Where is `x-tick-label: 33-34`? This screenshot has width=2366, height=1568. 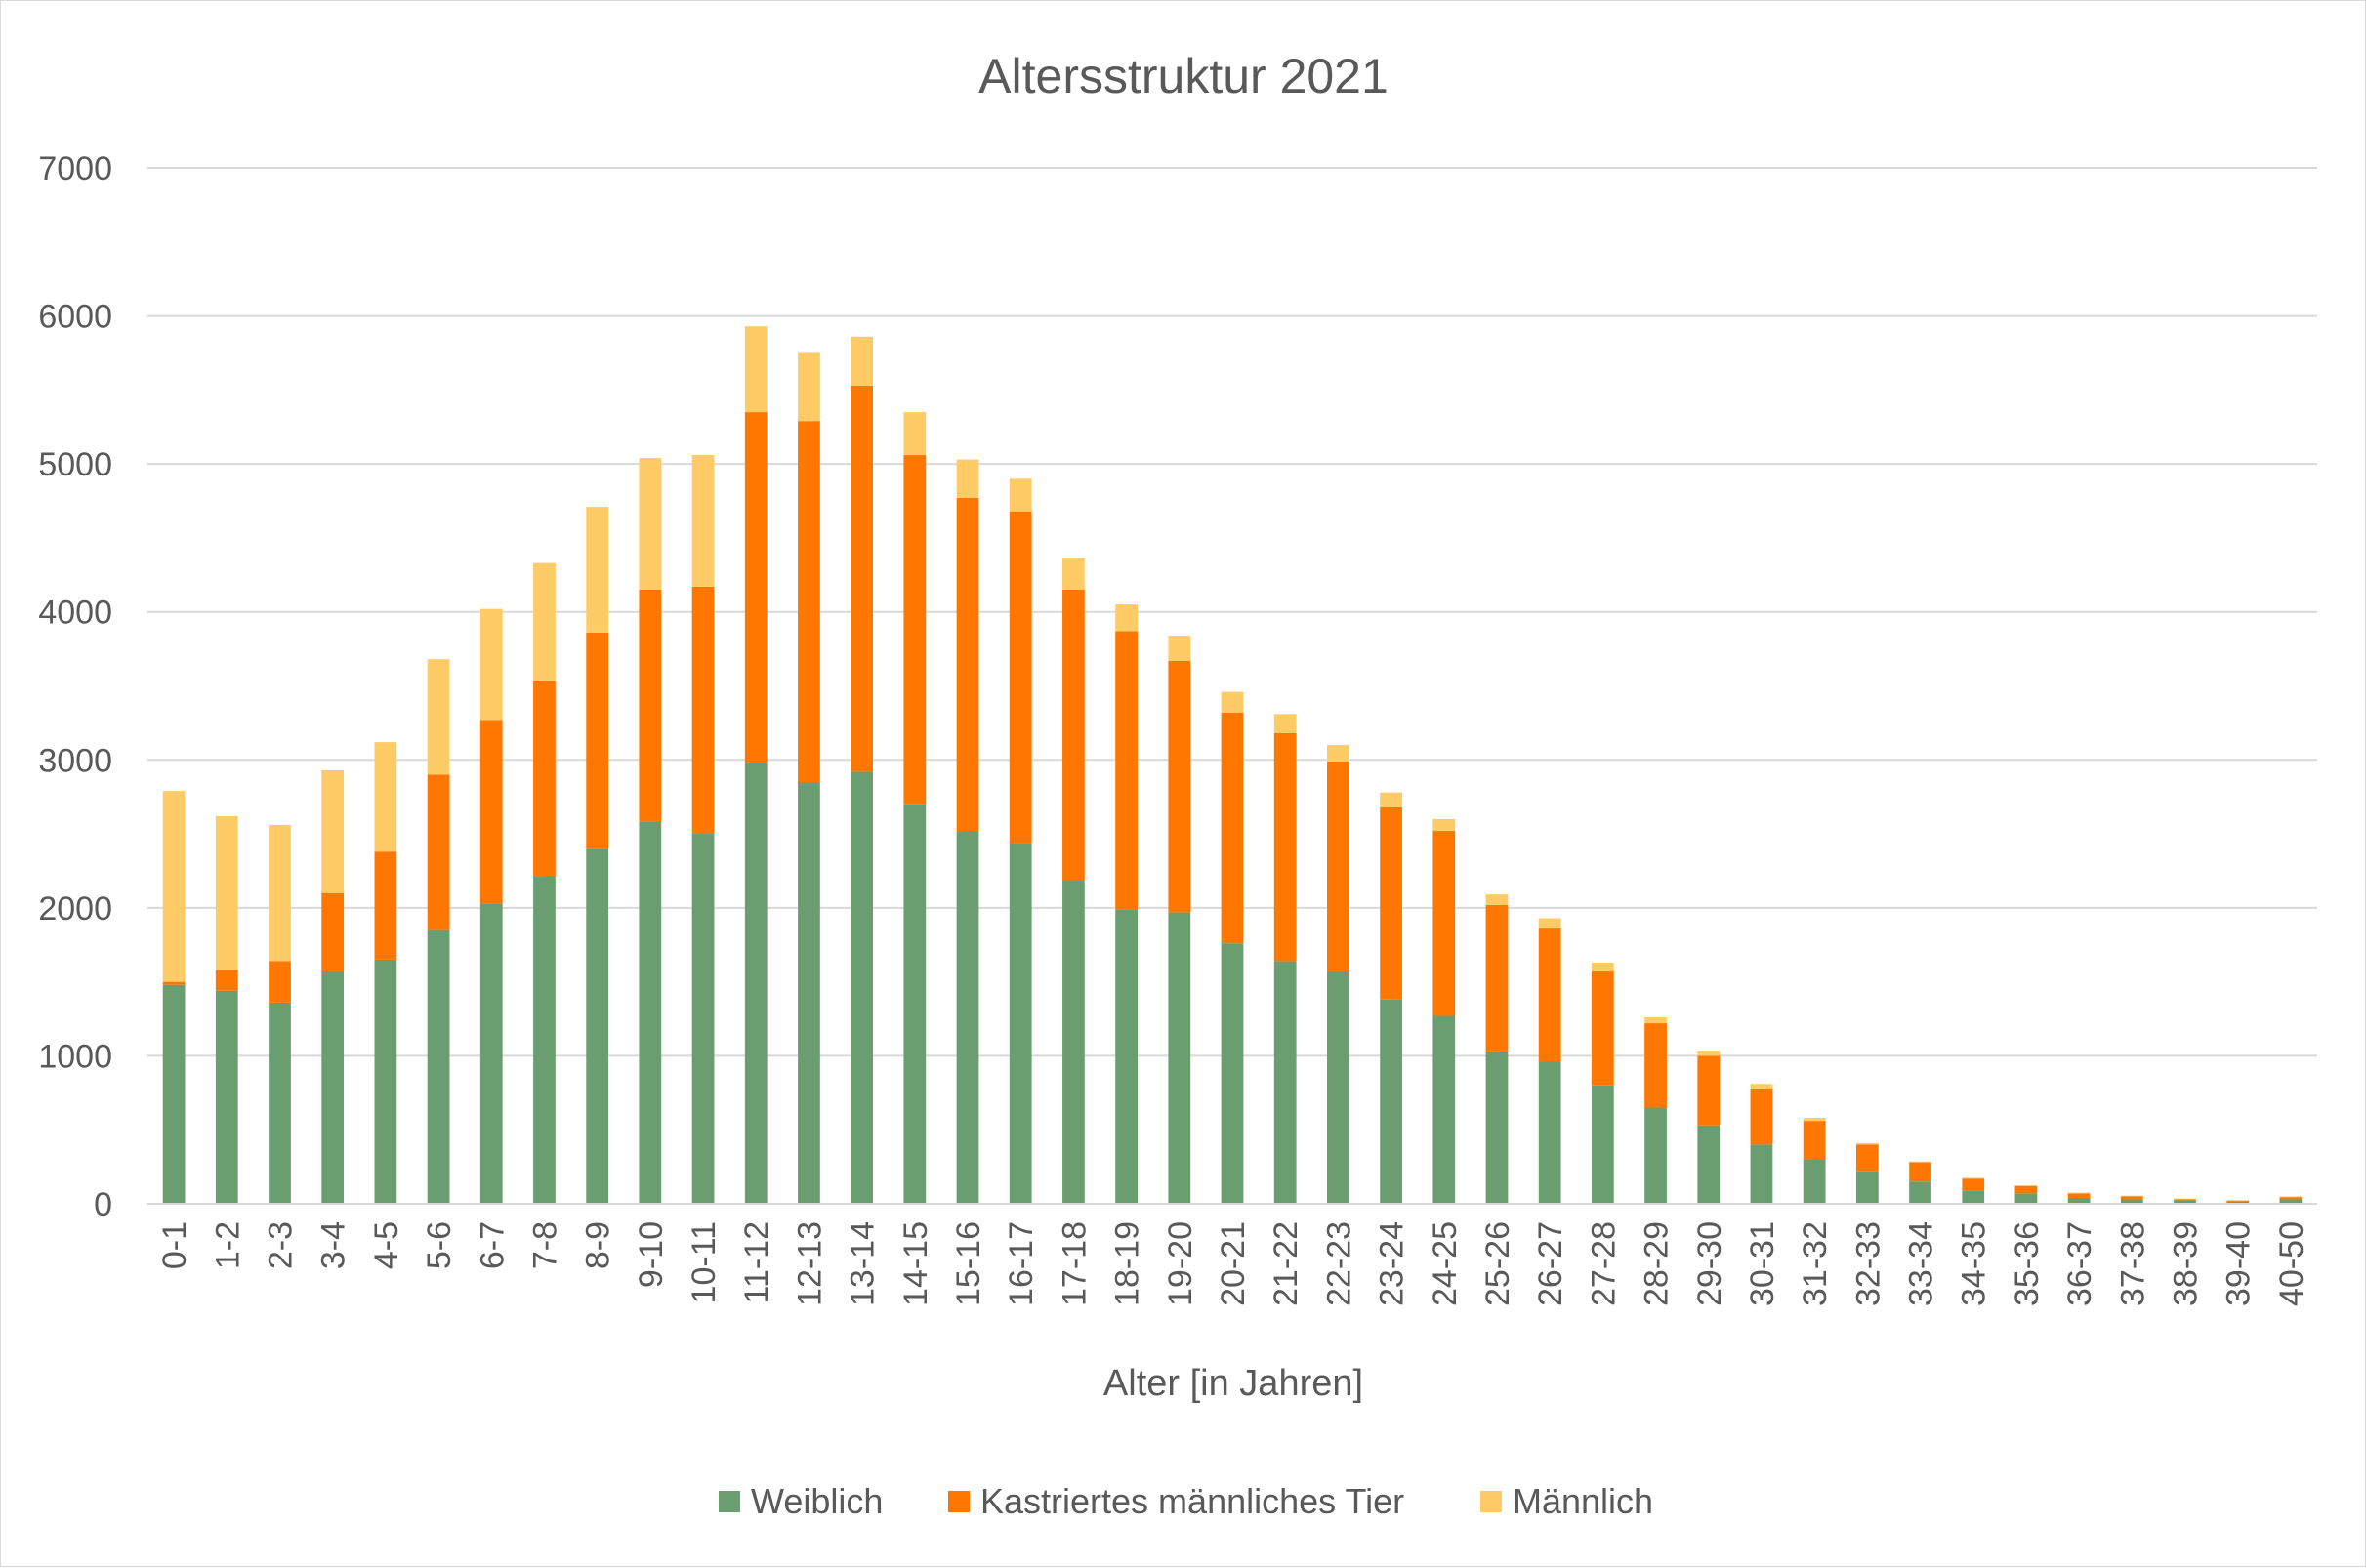
x-tick-label: 33-34 is located at coordinates (1921, 1263).